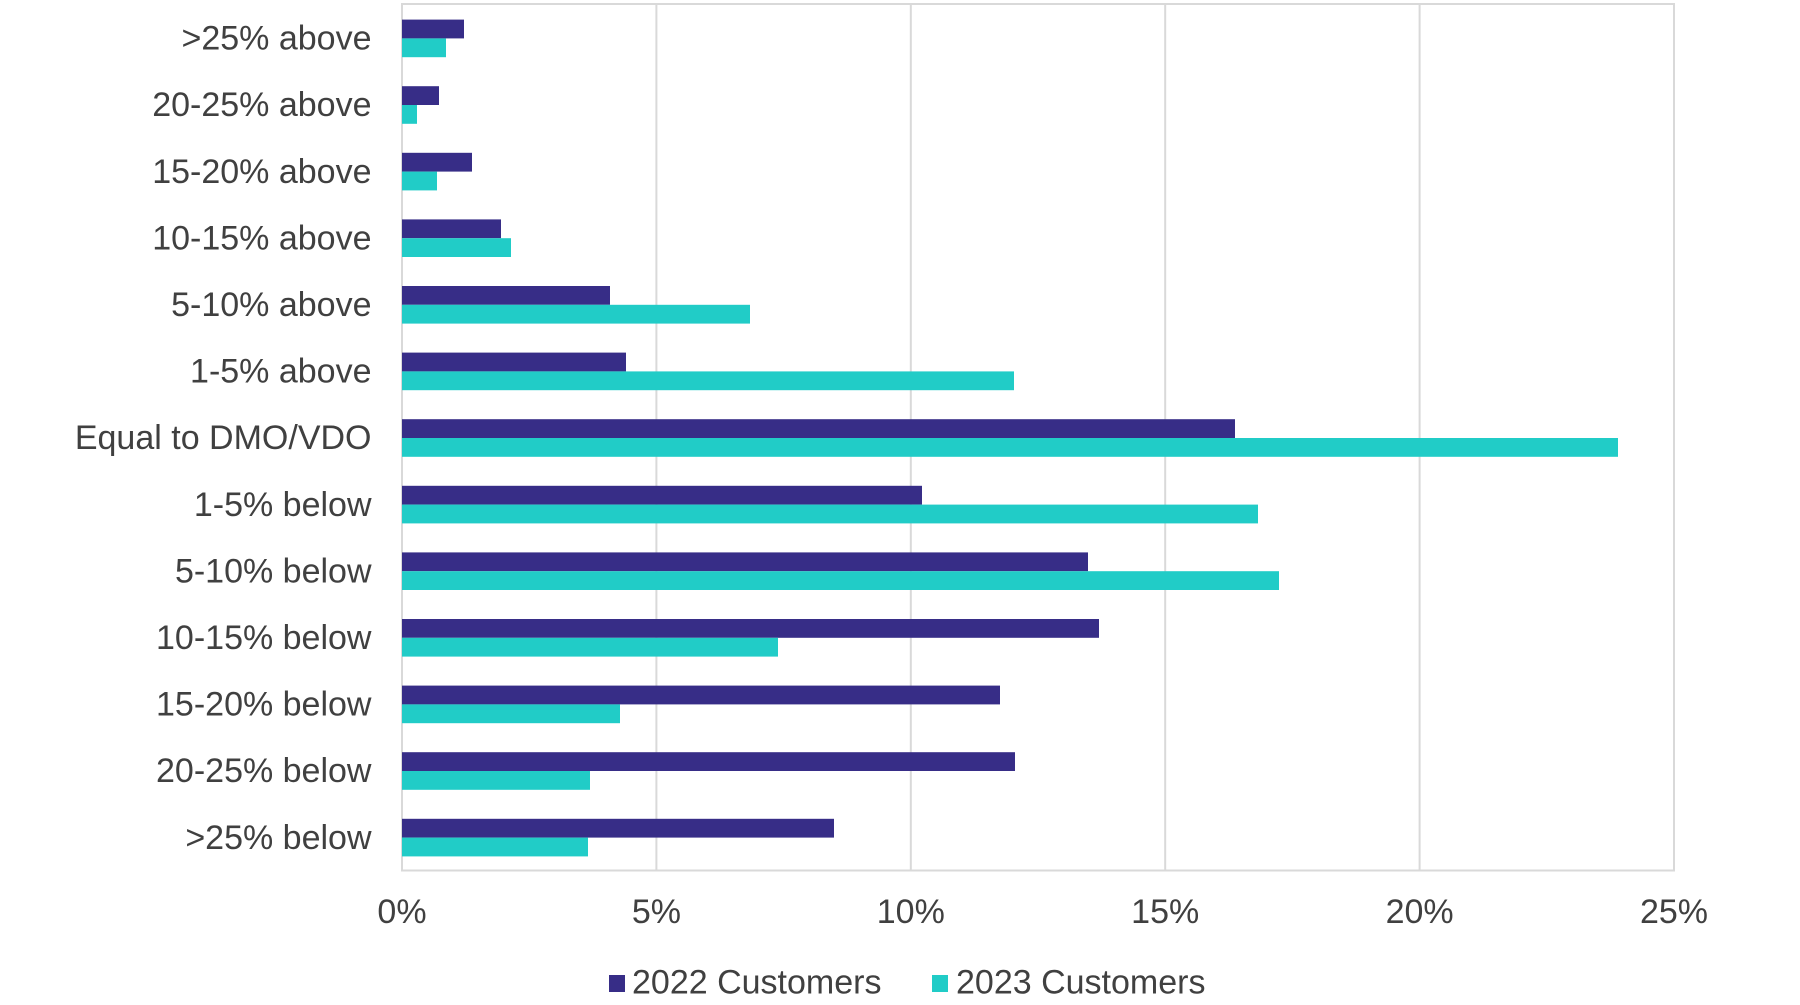  I want to click on svg-text: 0%, so click(401, 912).